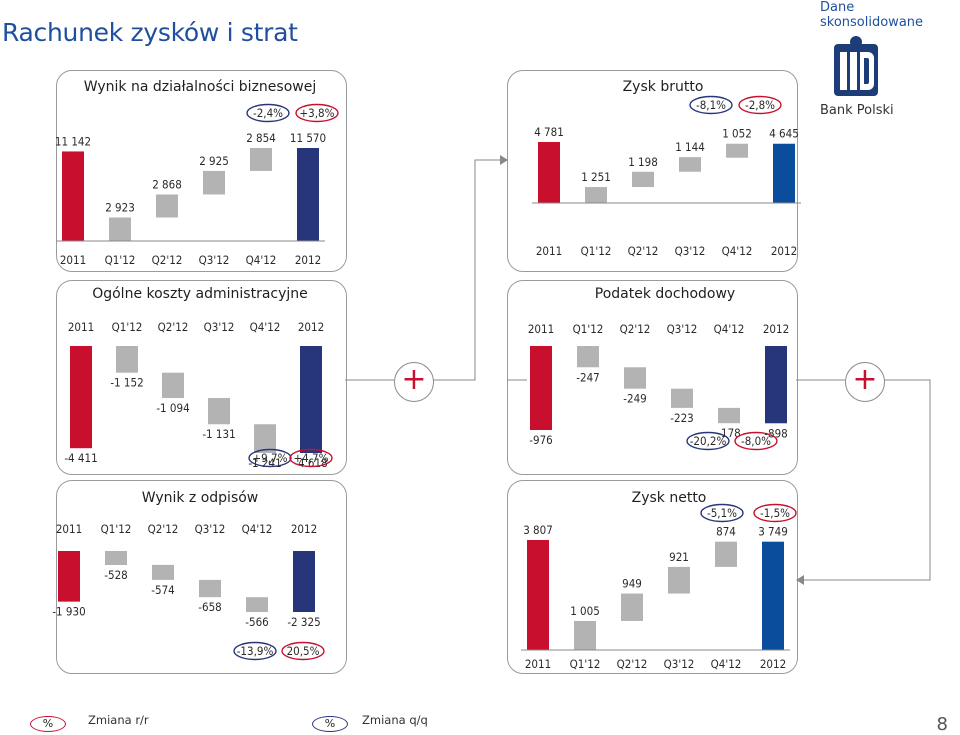 The width and height of the screenshot is (960, 735). What do you see at coordinates (634, 399) in the screenshot?
I see `chart3-value-label: -249` at bounding box center [634, 399].